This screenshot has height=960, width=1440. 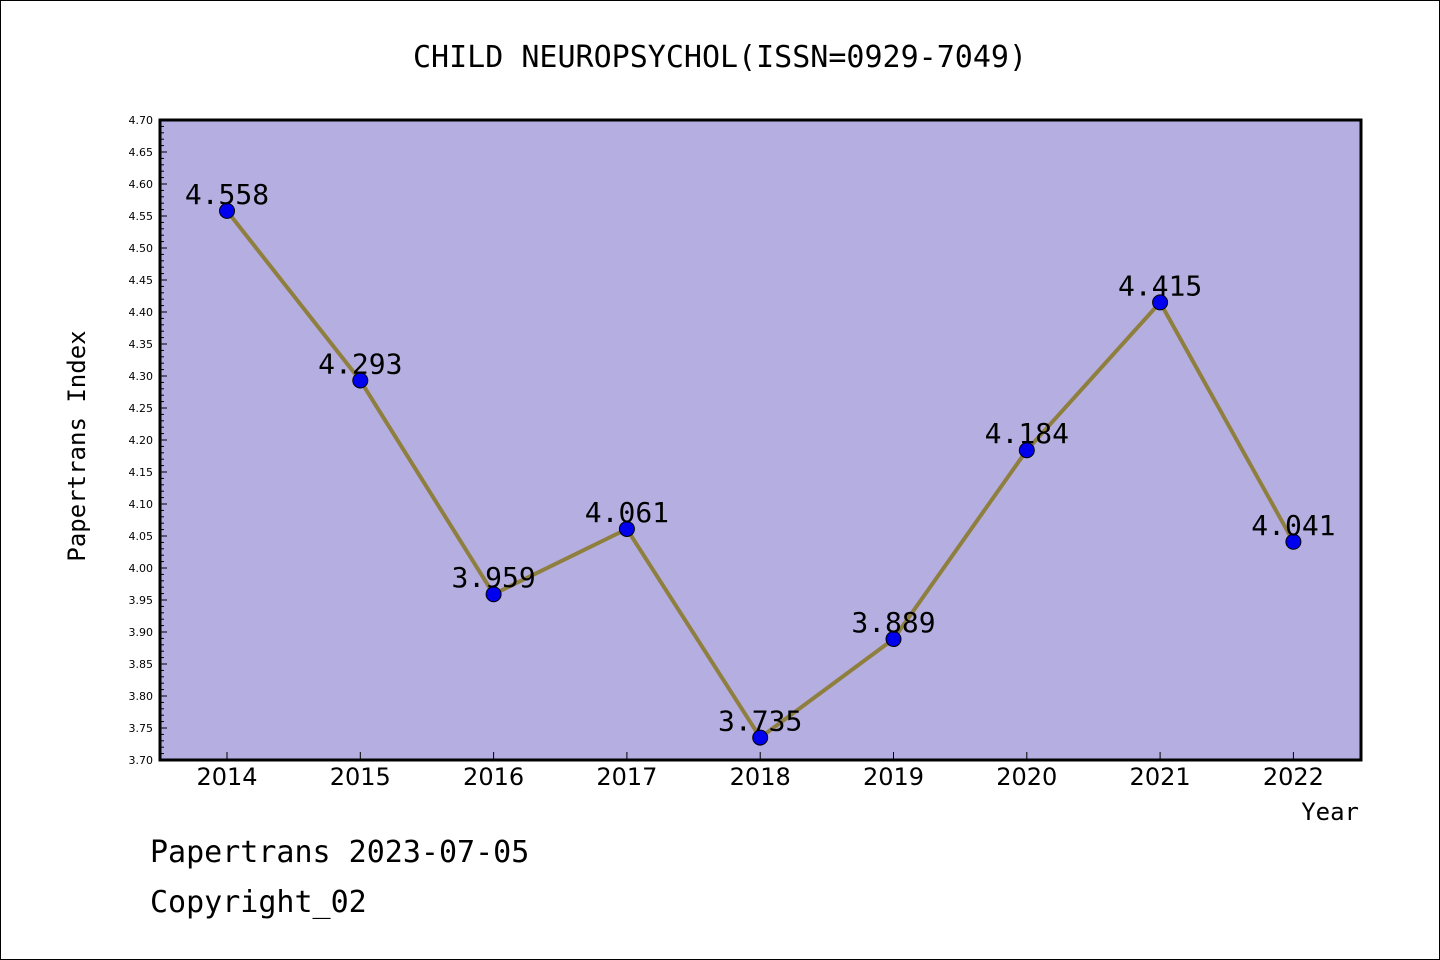 What do you see at coordinates (141, 408) in the screenshot?
I see `y-tick-label: 4.25` at bounding box center [141, 408].